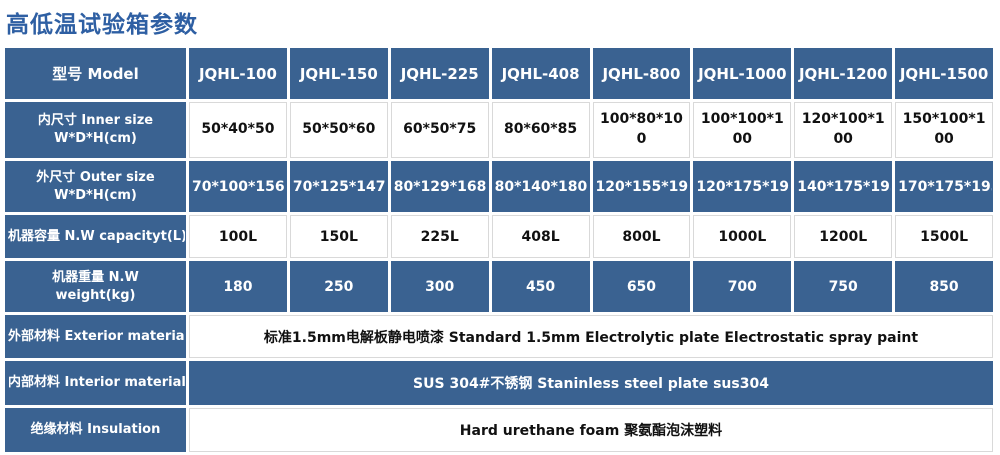 The image size is (1000, 455). I want to click on header-cell-jqhl-1000: JQHL-1000, so click(742, 73).